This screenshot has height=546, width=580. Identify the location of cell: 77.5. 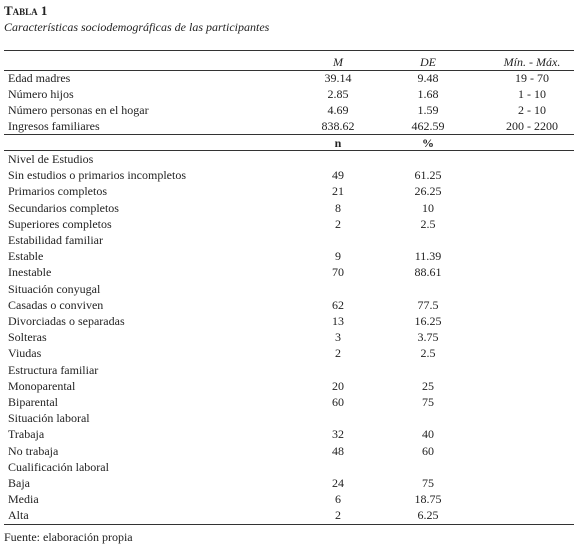
(428, 304).